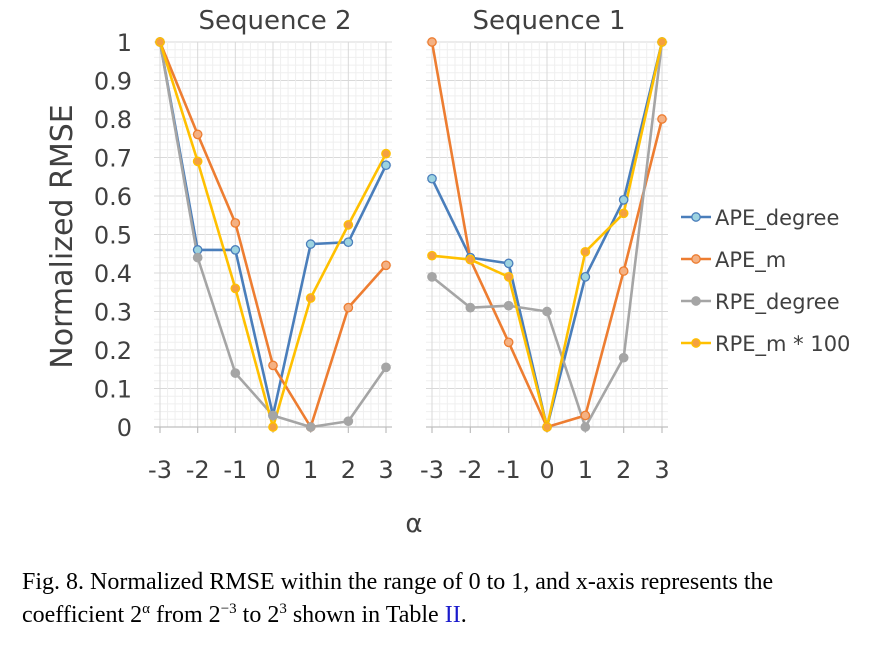  What do you see at coordinates (124, 43) in the screenshot?
I see `y-tick-label: 1` at bounding box center [124, 43].